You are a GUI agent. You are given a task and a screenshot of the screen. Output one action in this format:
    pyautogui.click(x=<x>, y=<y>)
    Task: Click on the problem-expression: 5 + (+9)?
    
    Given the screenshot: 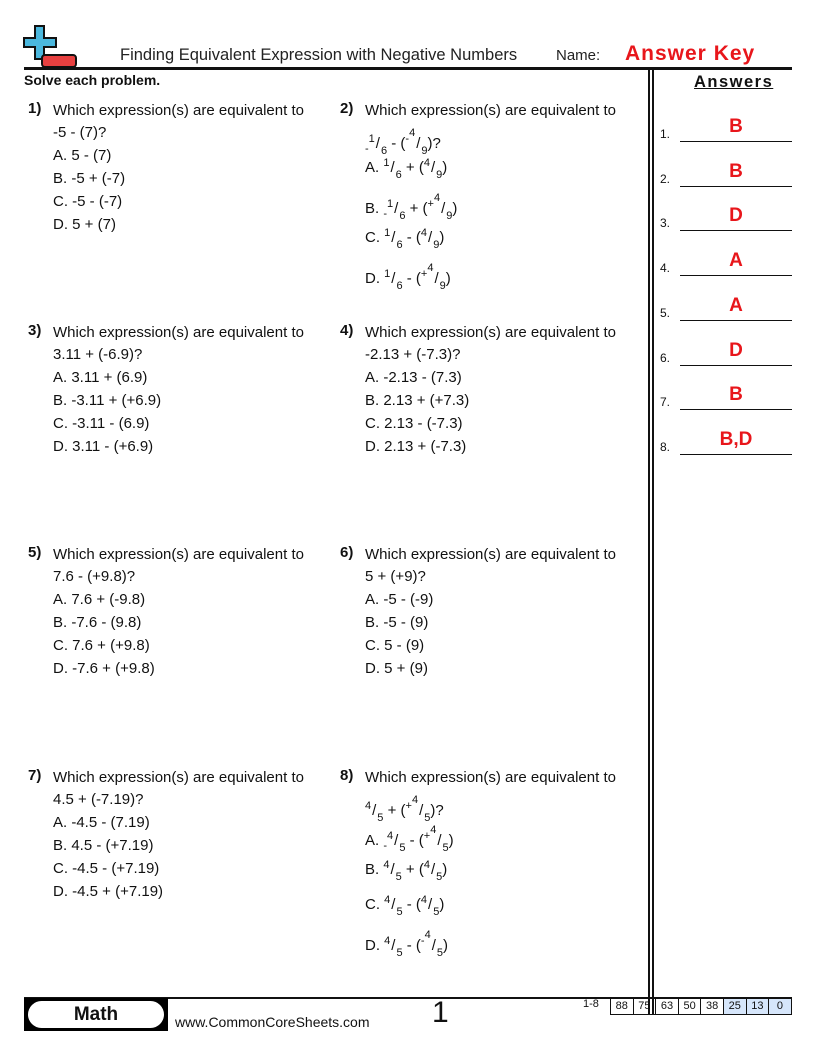 What is the action you would take?
    pyautogui.click(x=395, y=576)
    